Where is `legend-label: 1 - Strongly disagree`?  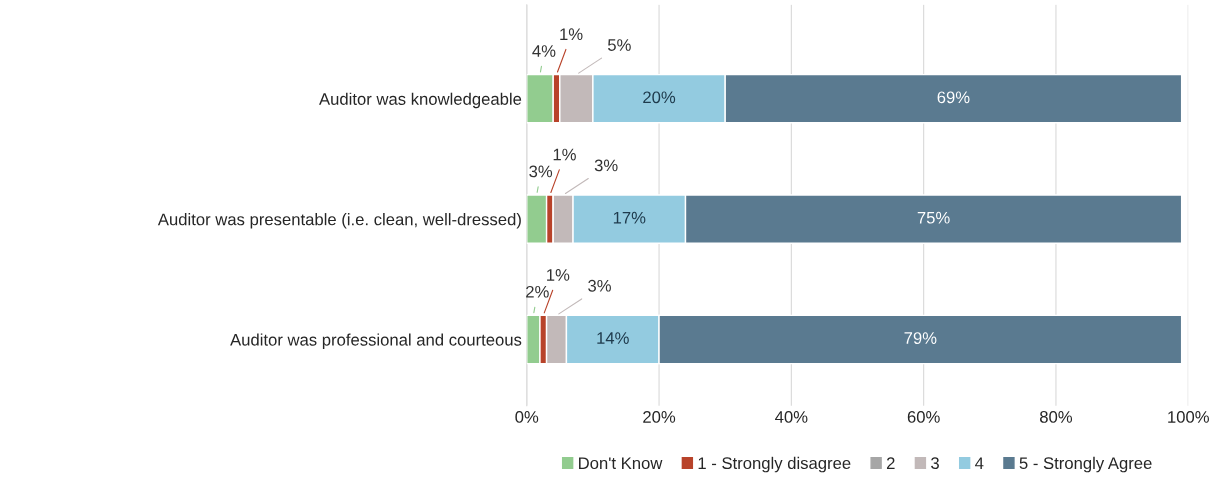
legend-label: 1 - Strongly disagree is located at coordinates (774, 464).